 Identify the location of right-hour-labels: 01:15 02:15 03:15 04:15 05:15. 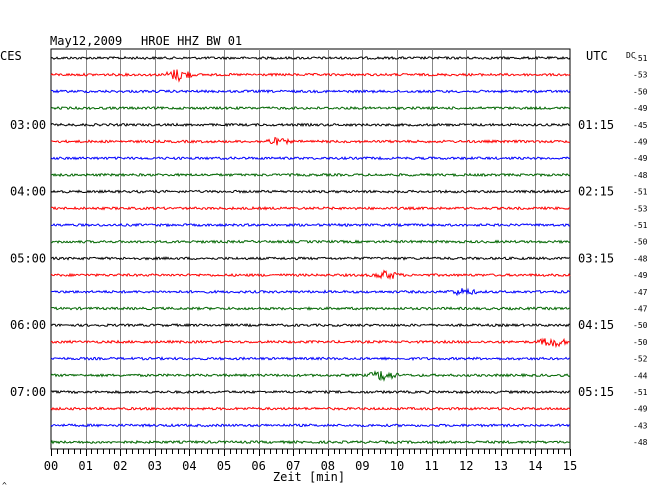
(596, 258).